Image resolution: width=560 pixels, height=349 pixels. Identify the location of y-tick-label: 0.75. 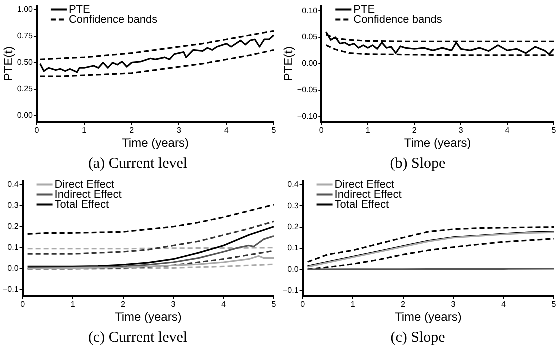
(25, 36).